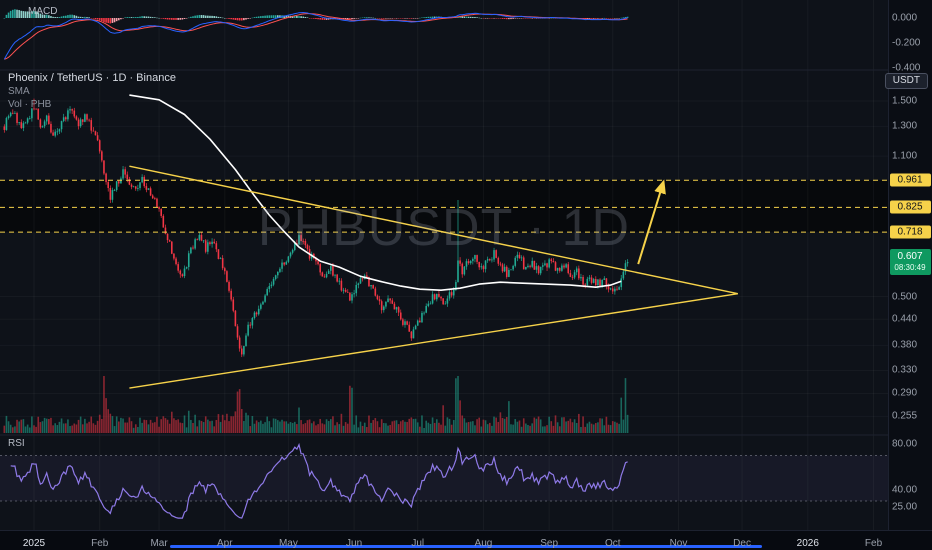  I want to click on symbol-watermark: PHBUSDT · 1D, so click(444, 228).